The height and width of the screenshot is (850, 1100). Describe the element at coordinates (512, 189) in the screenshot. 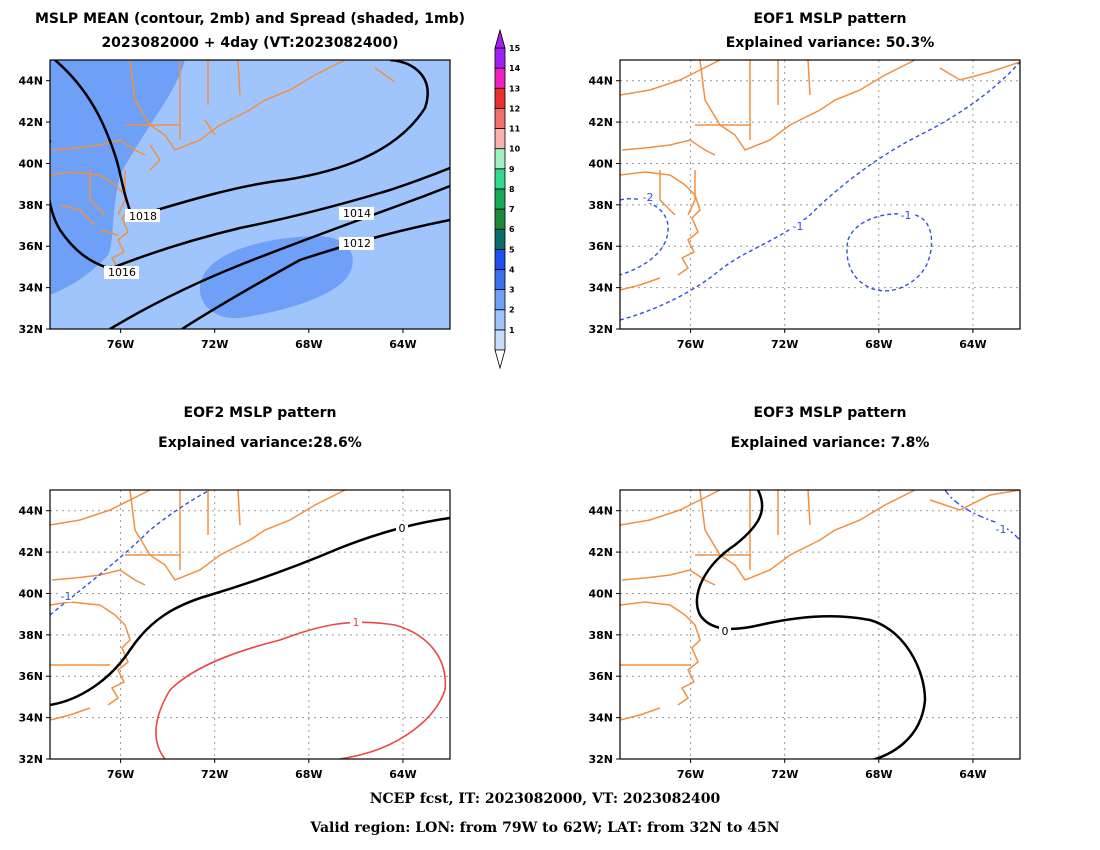

I see `colorbar-label: 8` at that location.